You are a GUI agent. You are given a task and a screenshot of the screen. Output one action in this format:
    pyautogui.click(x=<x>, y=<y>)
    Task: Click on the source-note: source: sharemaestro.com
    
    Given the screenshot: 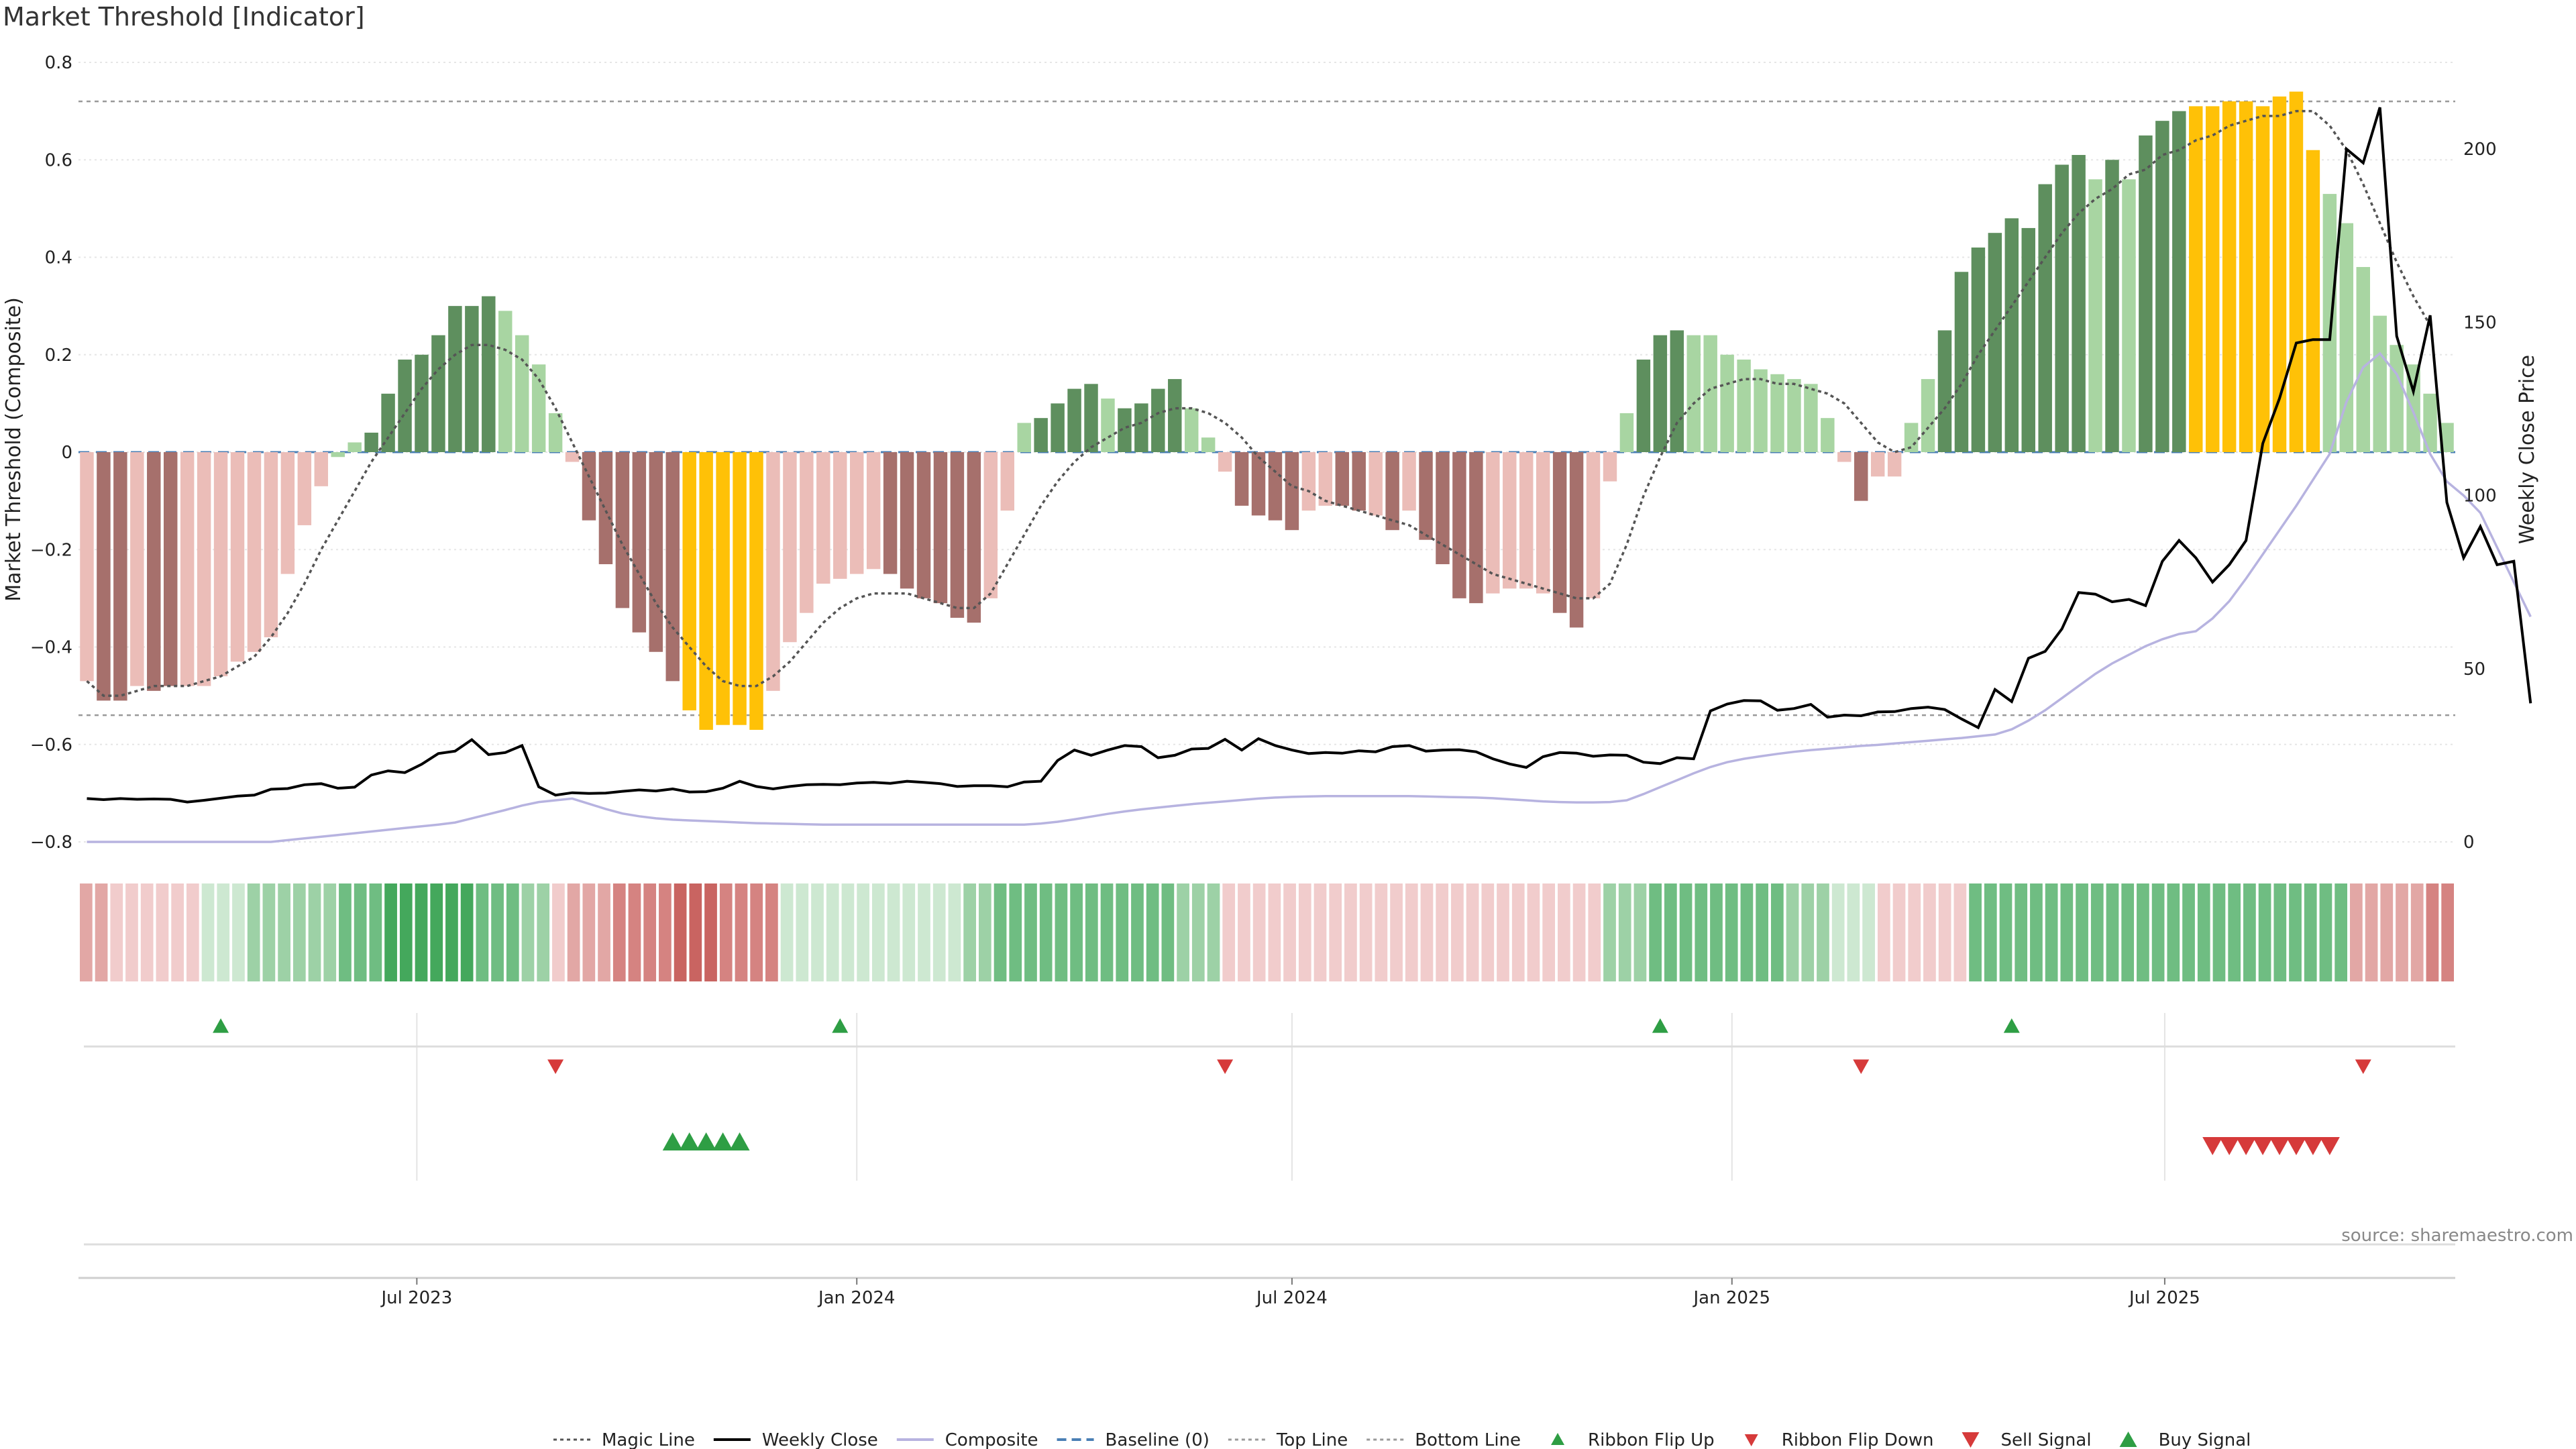 What is the action you would take?
    pyautogui.click(x=2457, y=1236)
    